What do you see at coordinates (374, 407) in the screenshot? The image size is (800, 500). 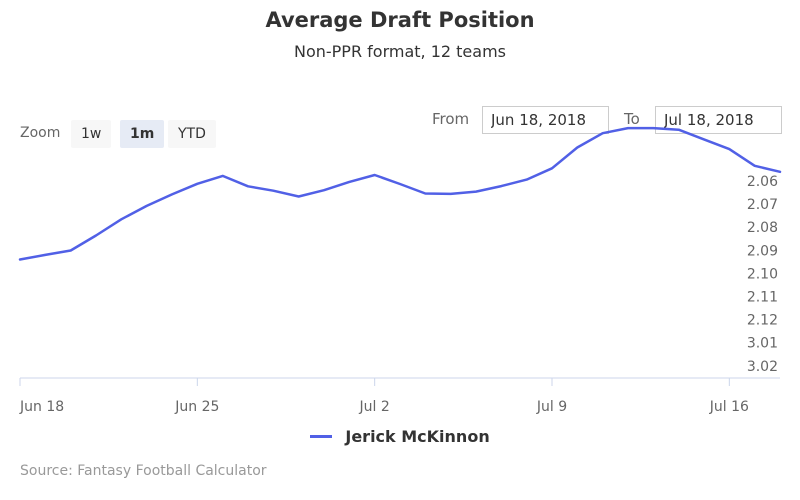 I see `x-tick-label: Jul 2` at bounding box center [374, 407].